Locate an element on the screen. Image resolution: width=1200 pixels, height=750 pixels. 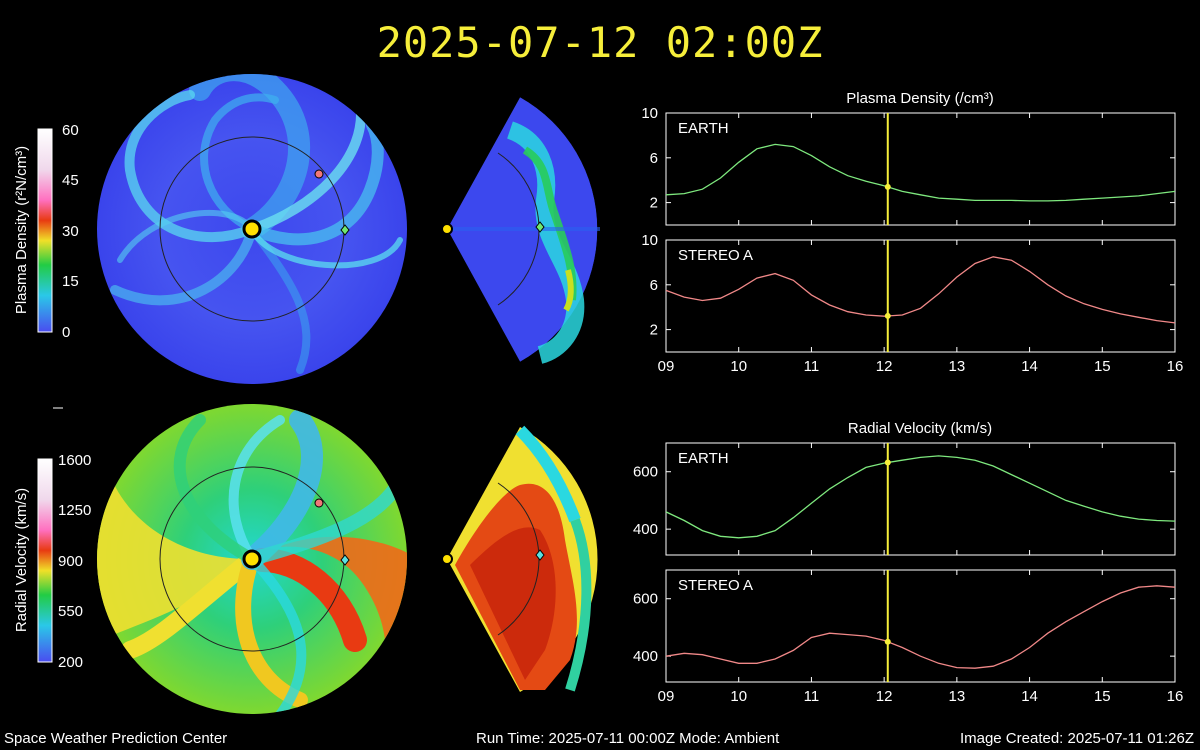
velocity-meridional-map is located at coordinates (522, 558).